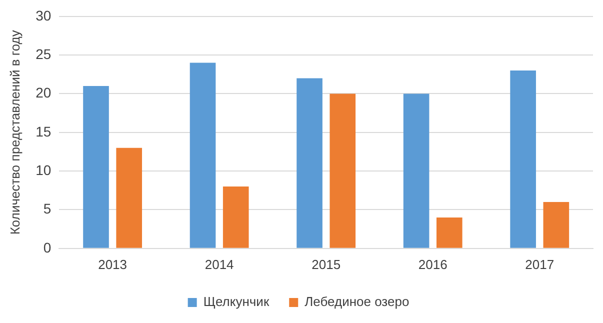 Image resolution: width=603 pixels, height=323 pixels. What do you see at coordinates (44, 15) in the screenshot?
I see `y-tick-label: 30` at bounding box center [44, 15].